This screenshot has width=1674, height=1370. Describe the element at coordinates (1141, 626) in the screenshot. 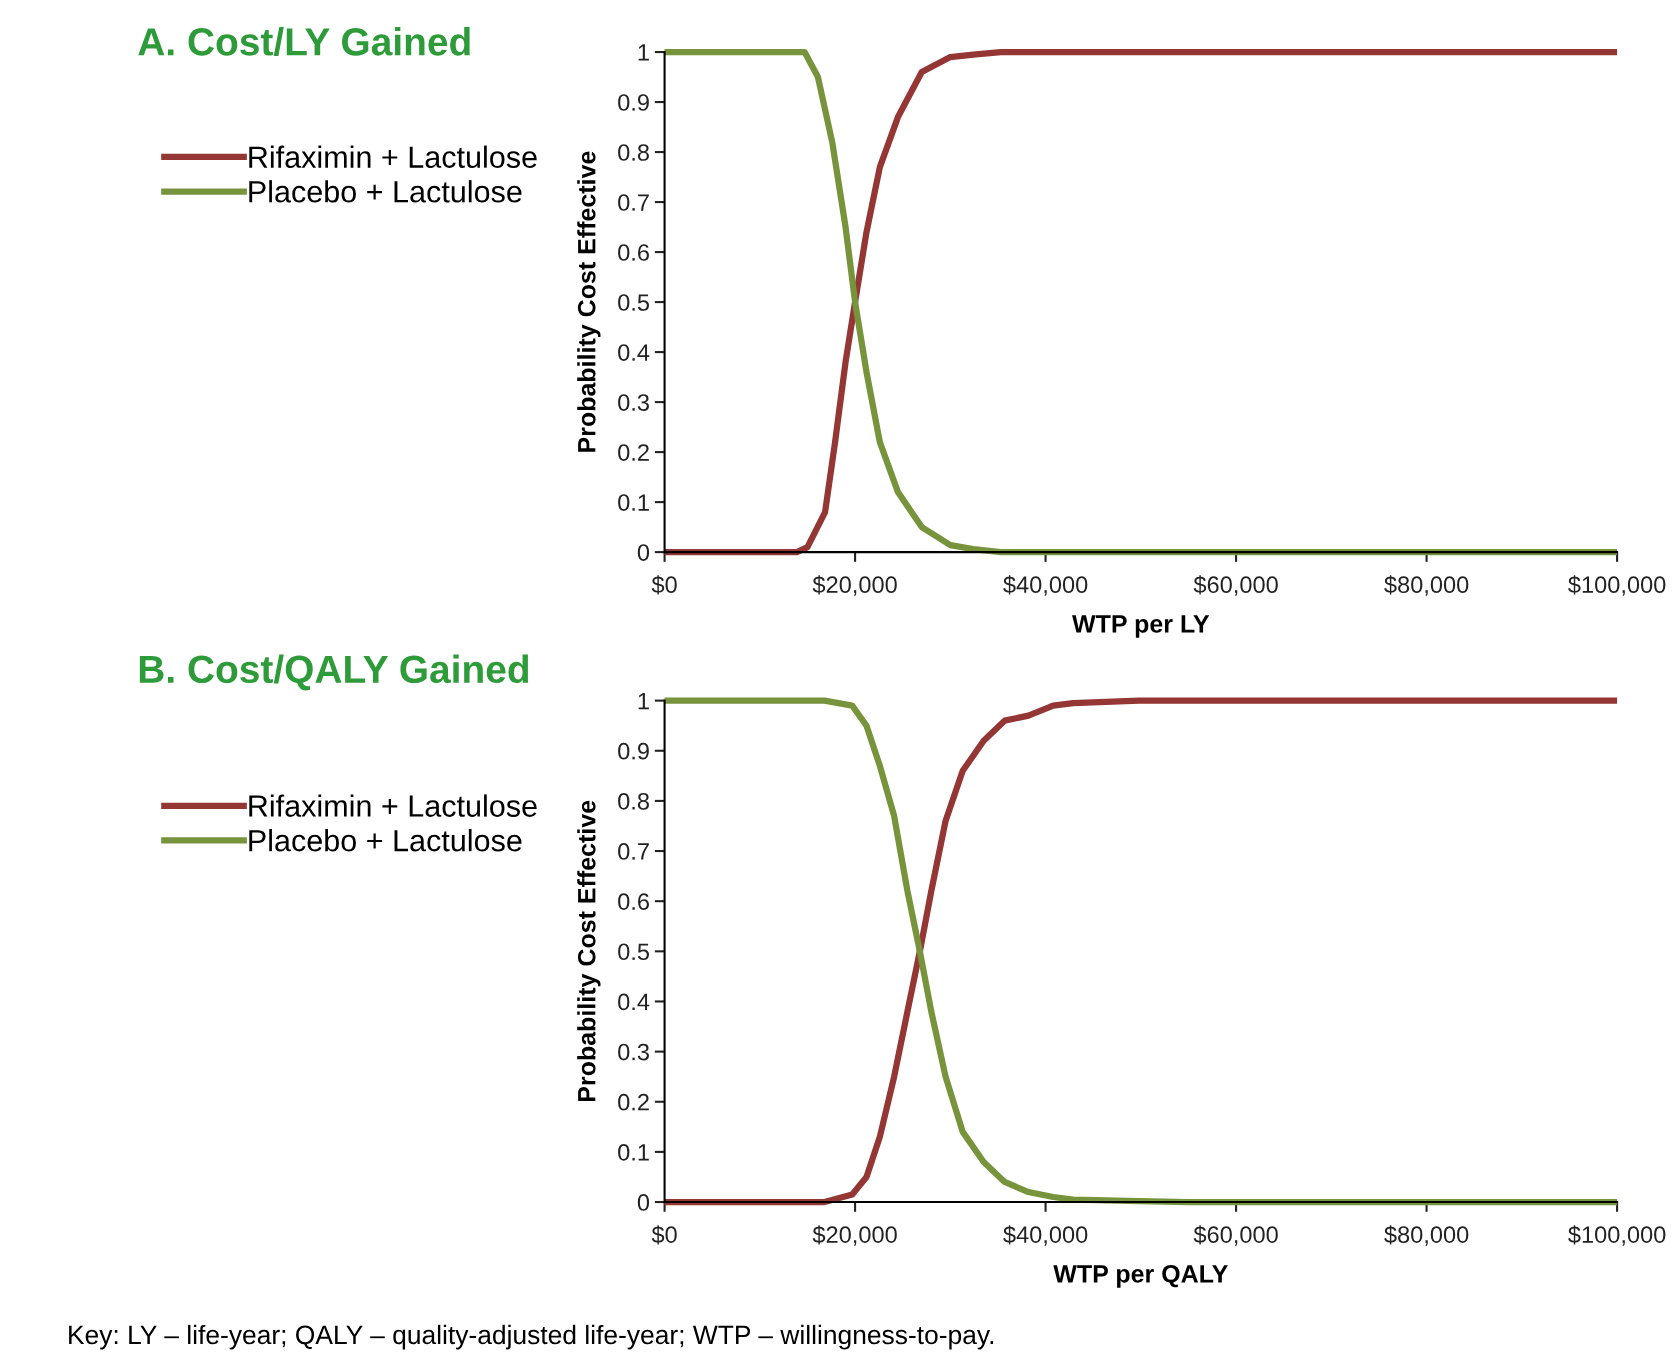

I see `x-axis-title: WTP per LY` at that location.